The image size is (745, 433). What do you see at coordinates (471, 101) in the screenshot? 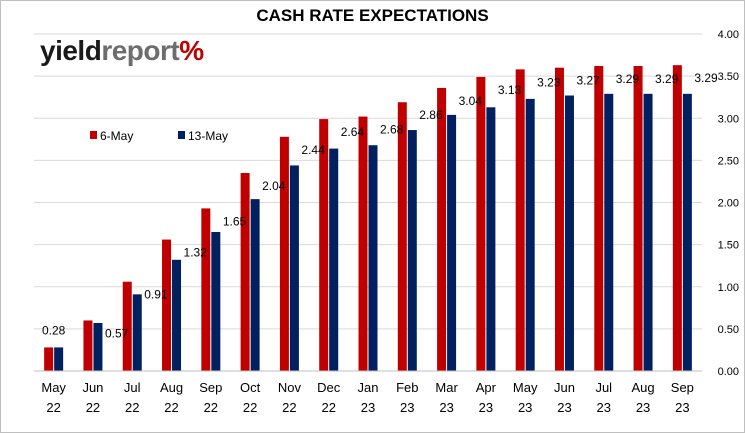
I see `data-label: 3.04` at bounding box center [471, 101].